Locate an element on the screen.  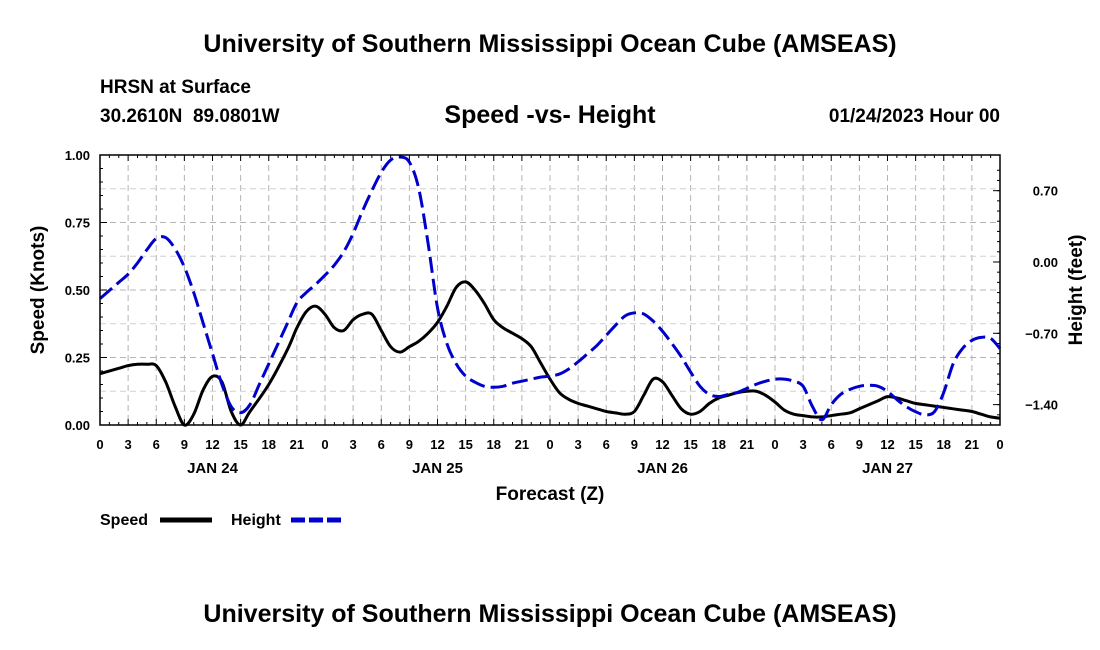
legend: Speed Height is located at coordinates (221, 520).